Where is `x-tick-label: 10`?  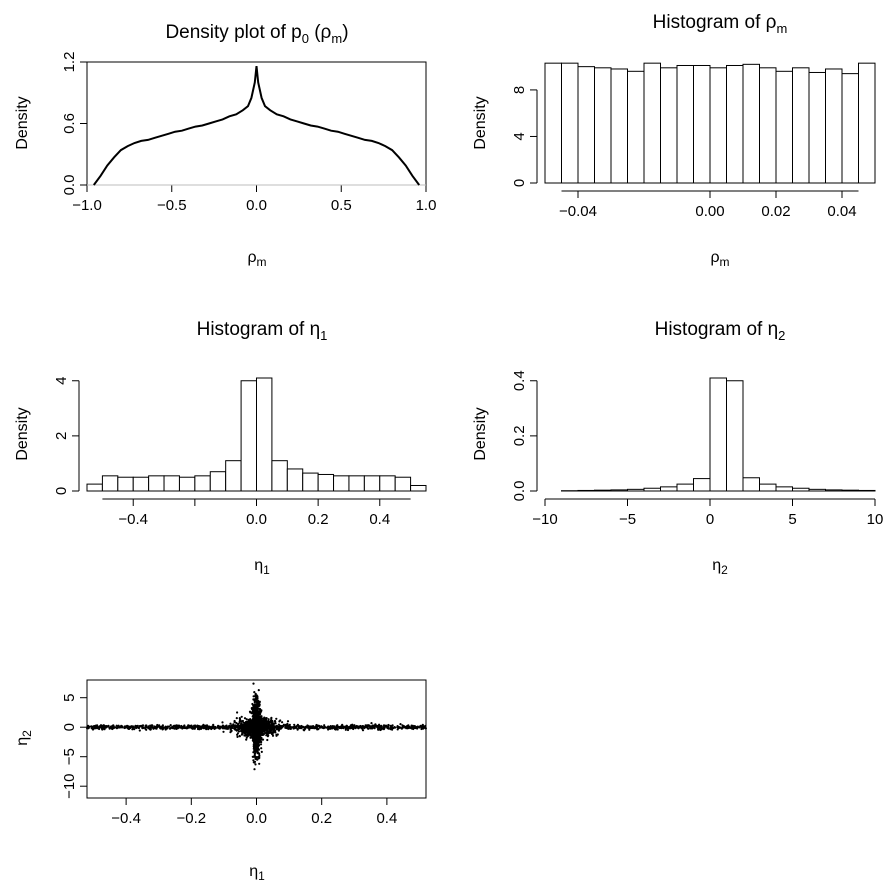 x-tick-label: 10 is located at coordinates (875, 519).